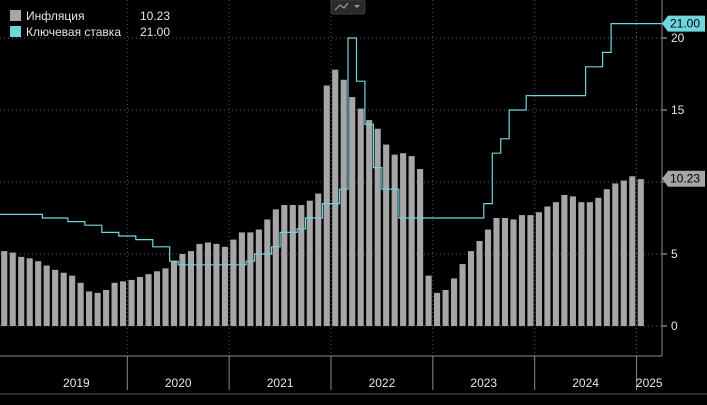  Describe the element at coordinates (382, 383) in the screenshot. I see `year-label: 2022` at that location.